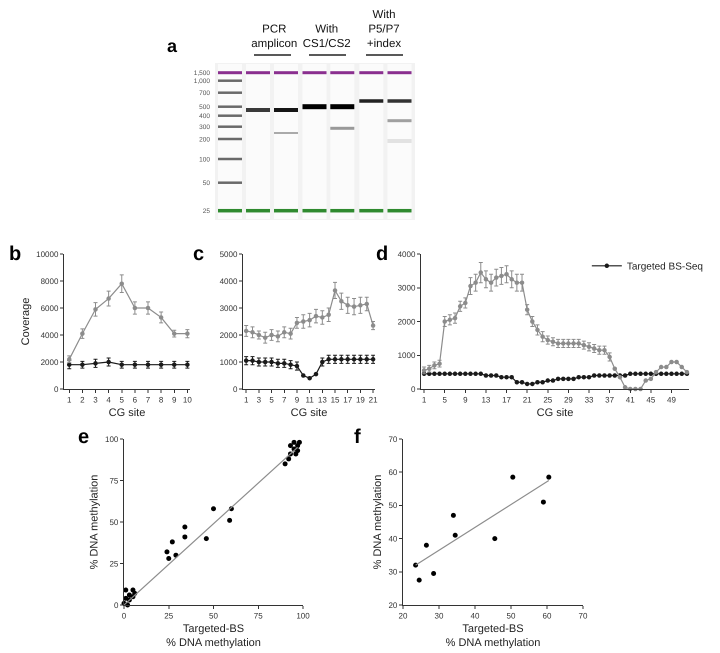  I want to click on x-tick-label: 17, so click(507, 400).